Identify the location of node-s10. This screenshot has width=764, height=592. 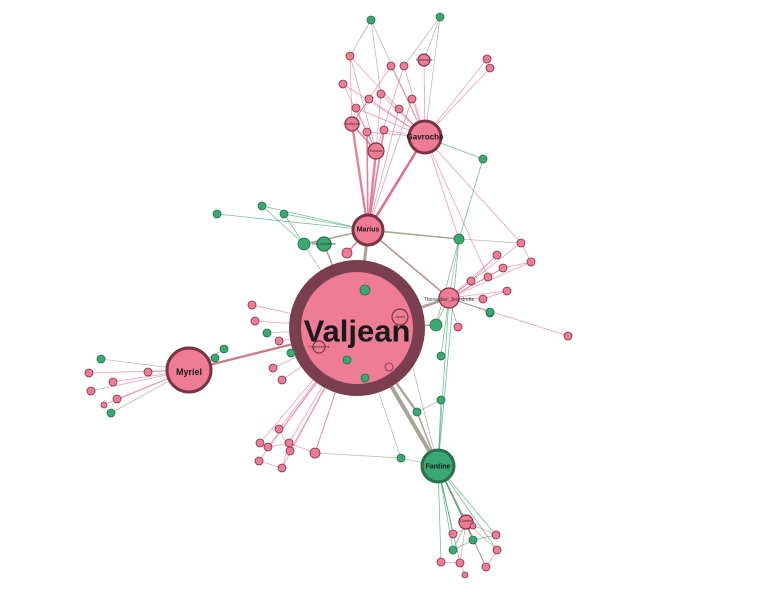
(252, 305).